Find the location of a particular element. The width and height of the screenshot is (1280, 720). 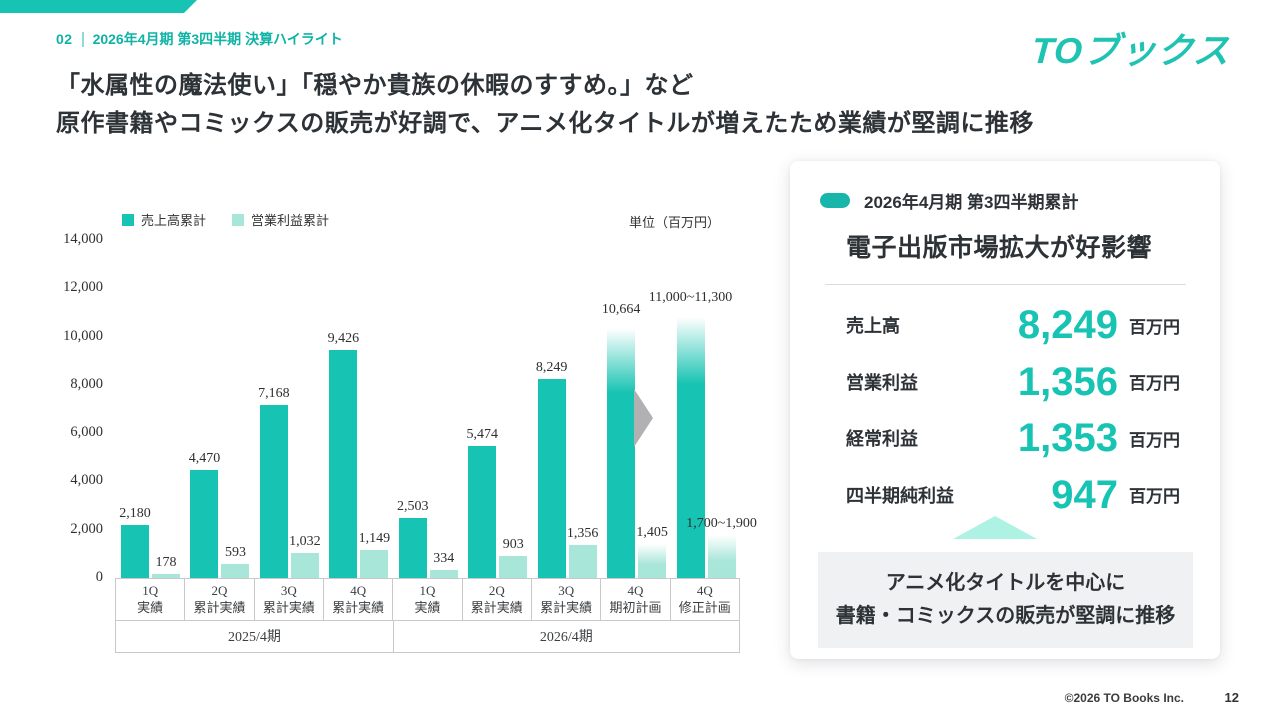

metric-label: 営業利益 is located at coordinates (882, 382).